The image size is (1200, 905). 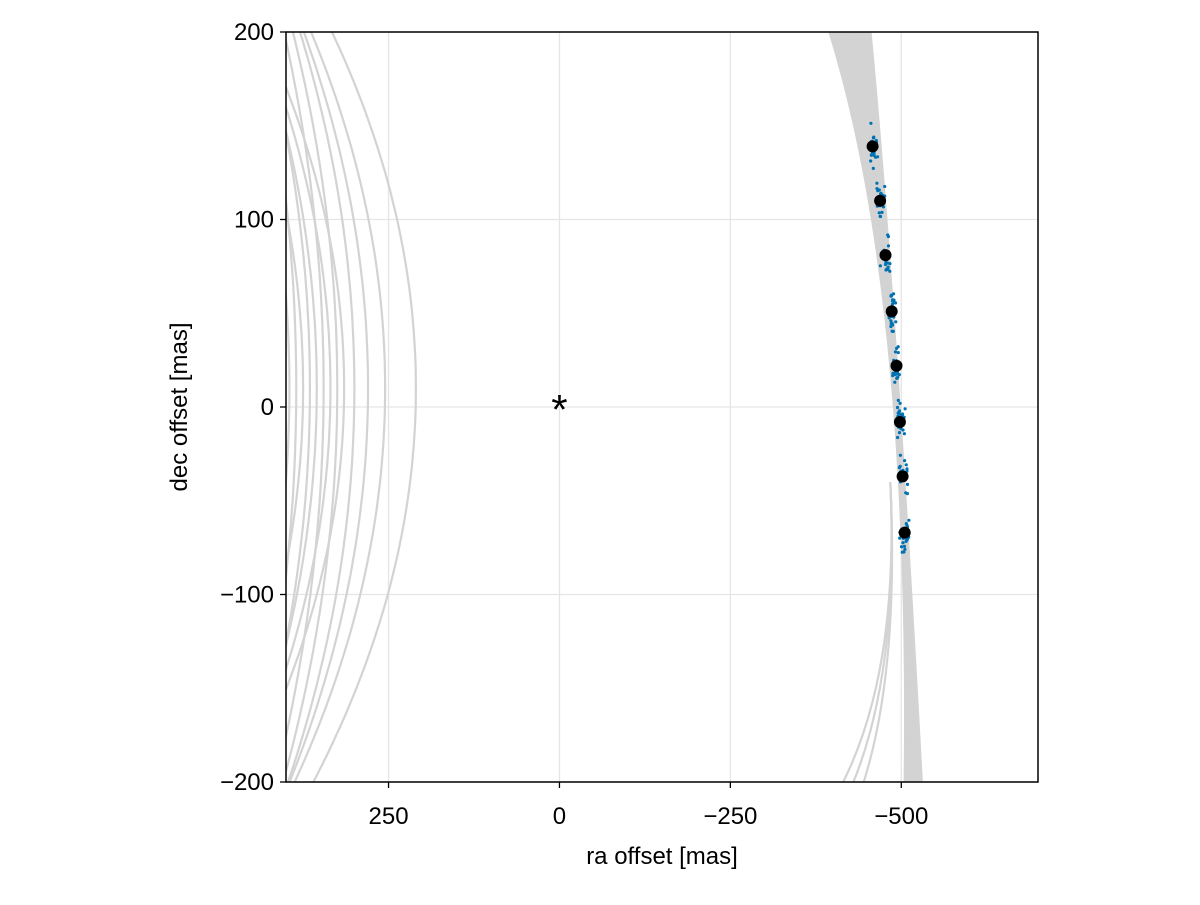 What do you see at coordinates (389, 816) in the screenshot?
I see `x-tick-label: 250` at bounding box center [389, 816].